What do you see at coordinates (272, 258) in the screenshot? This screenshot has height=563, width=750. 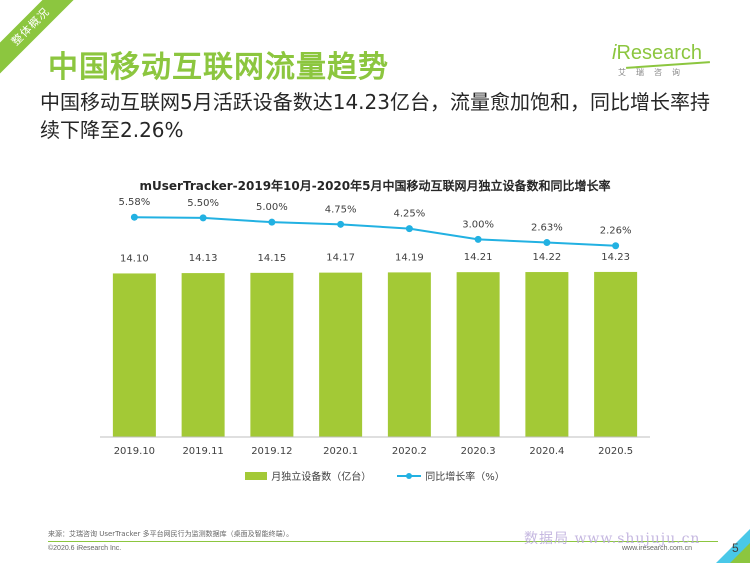 I see `bar-value-label: 14.15` at bounding box center [272, 258].